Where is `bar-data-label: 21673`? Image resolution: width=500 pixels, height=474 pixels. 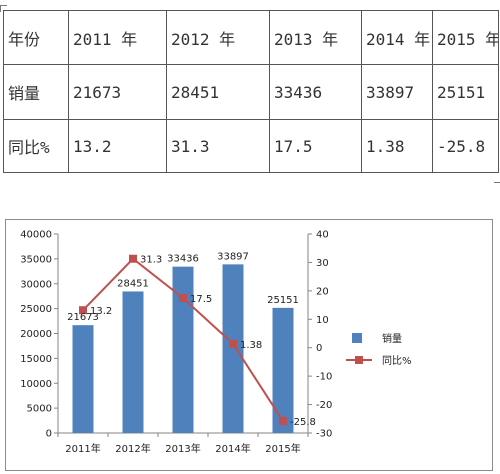 bar-data-label: 21673 is located at coordinates (83, 317).